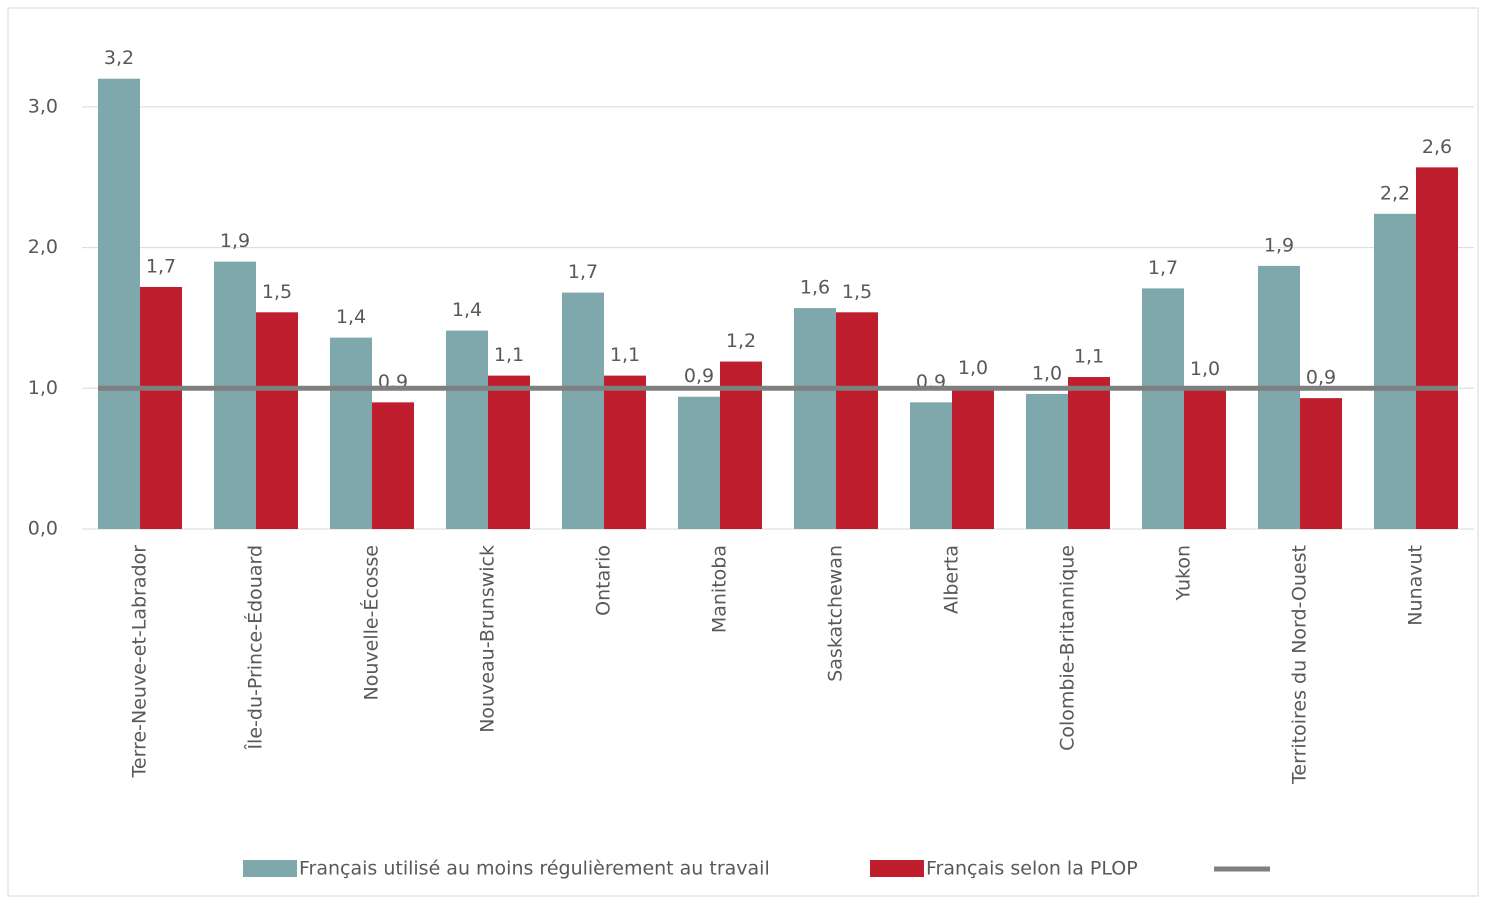  I want to click on x-tick-label: Ontario, so click(604, 580).